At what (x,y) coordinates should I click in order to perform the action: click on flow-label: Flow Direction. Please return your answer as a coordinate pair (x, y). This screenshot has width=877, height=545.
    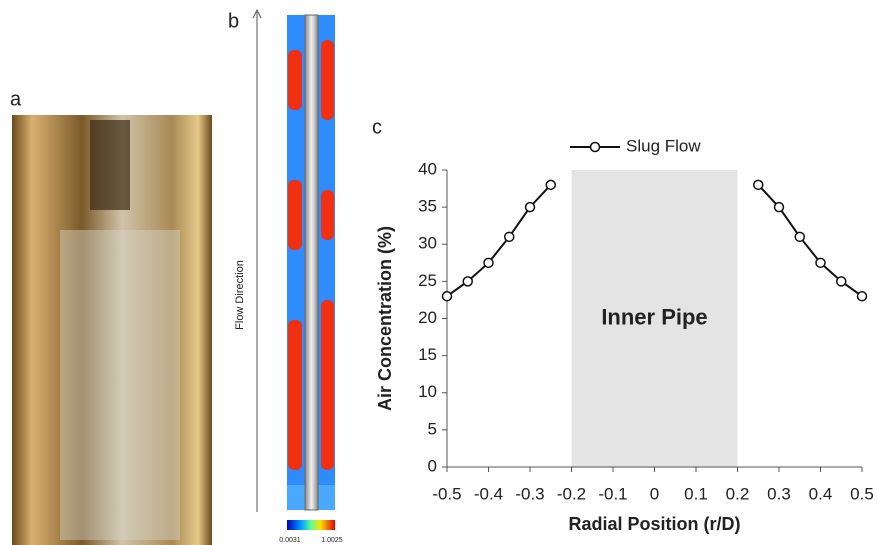
    Looking at the image, I should click on (240, 295).